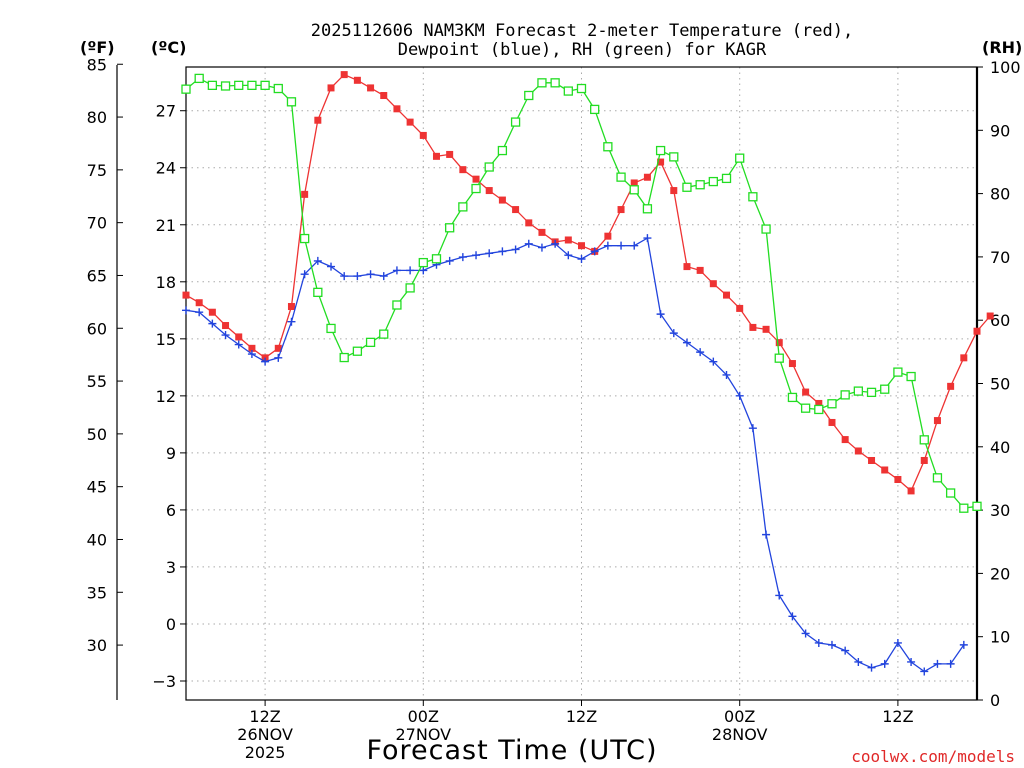  Describe the element at coordinates (1000, 320) in the screenshot. I see `rh-tick-label: 60` at that location.